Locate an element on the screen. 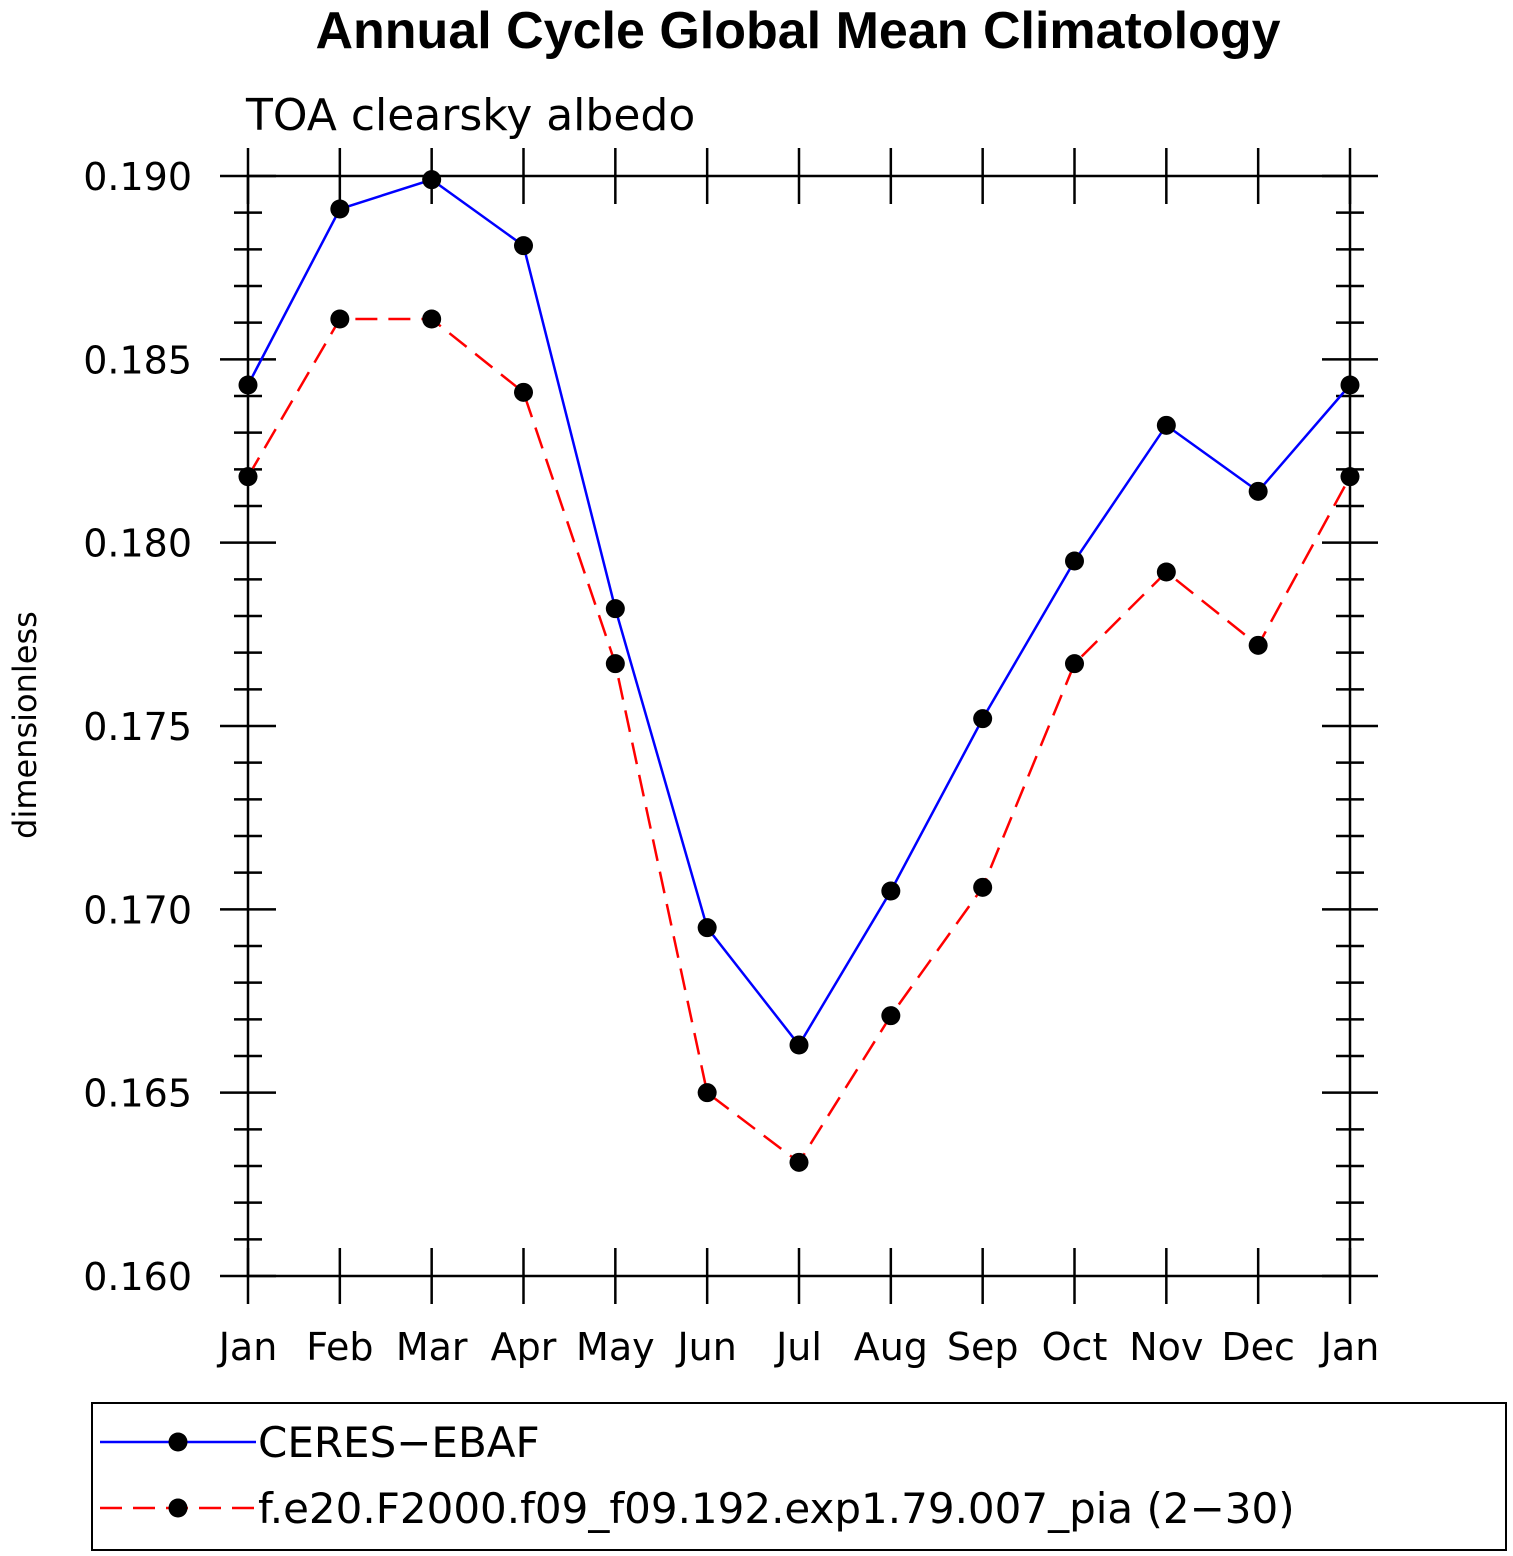 The height and width of the screenshot is (1556, 1513). y-tick-labels: 0.160 0.165 0.170 0.175 0.180 0.185 0.190 is located at coordinates (137, 727).